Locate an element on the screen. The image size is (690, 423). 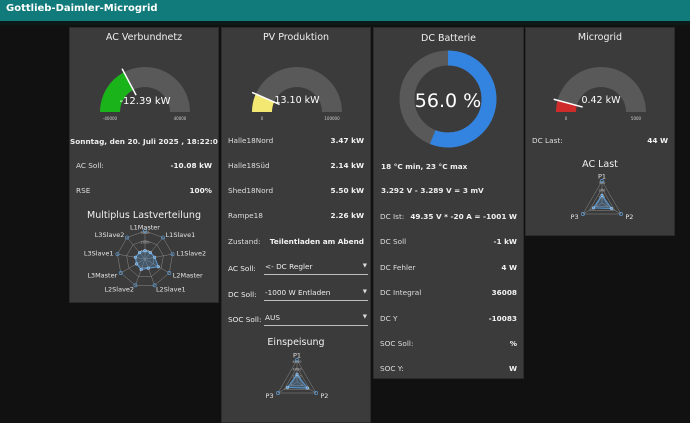
dc-last-row: DC Last: 44 W is located at coordinates (600, 142).